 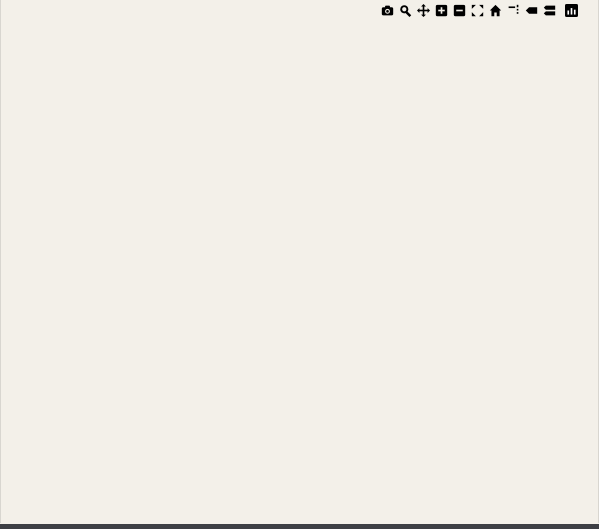 I want to click on download-plot-icon, so click(x=387, y=10).